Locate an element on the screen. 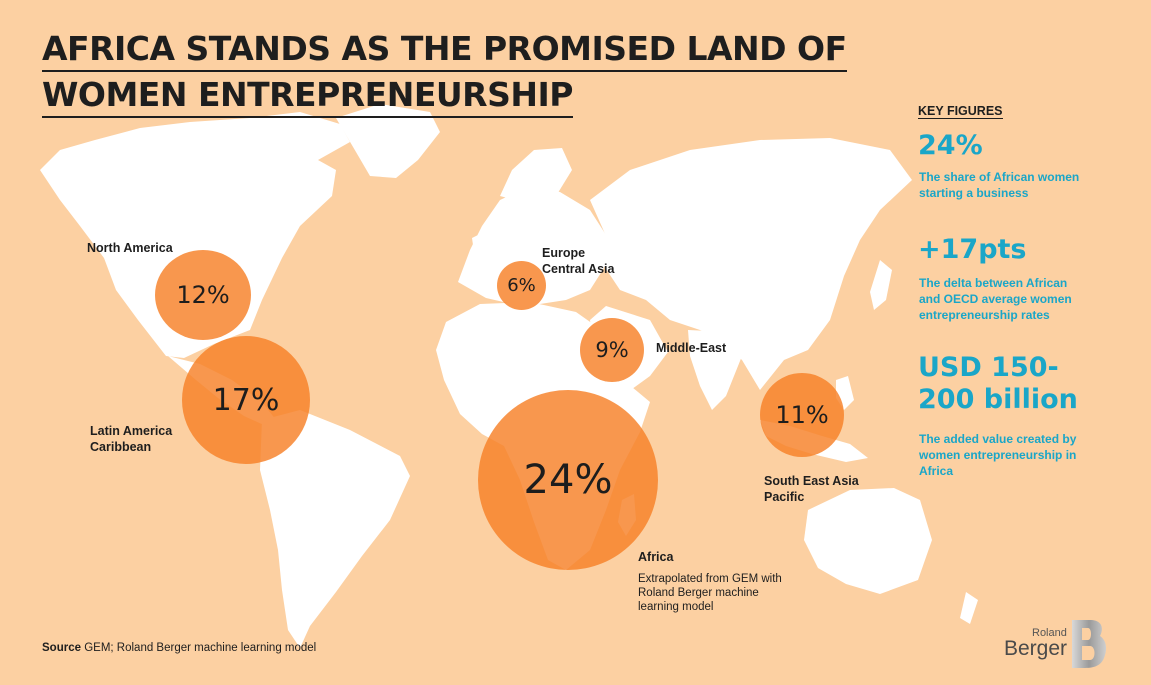  label-europe: Europe Central Asia is located at coordinates (578, 261).